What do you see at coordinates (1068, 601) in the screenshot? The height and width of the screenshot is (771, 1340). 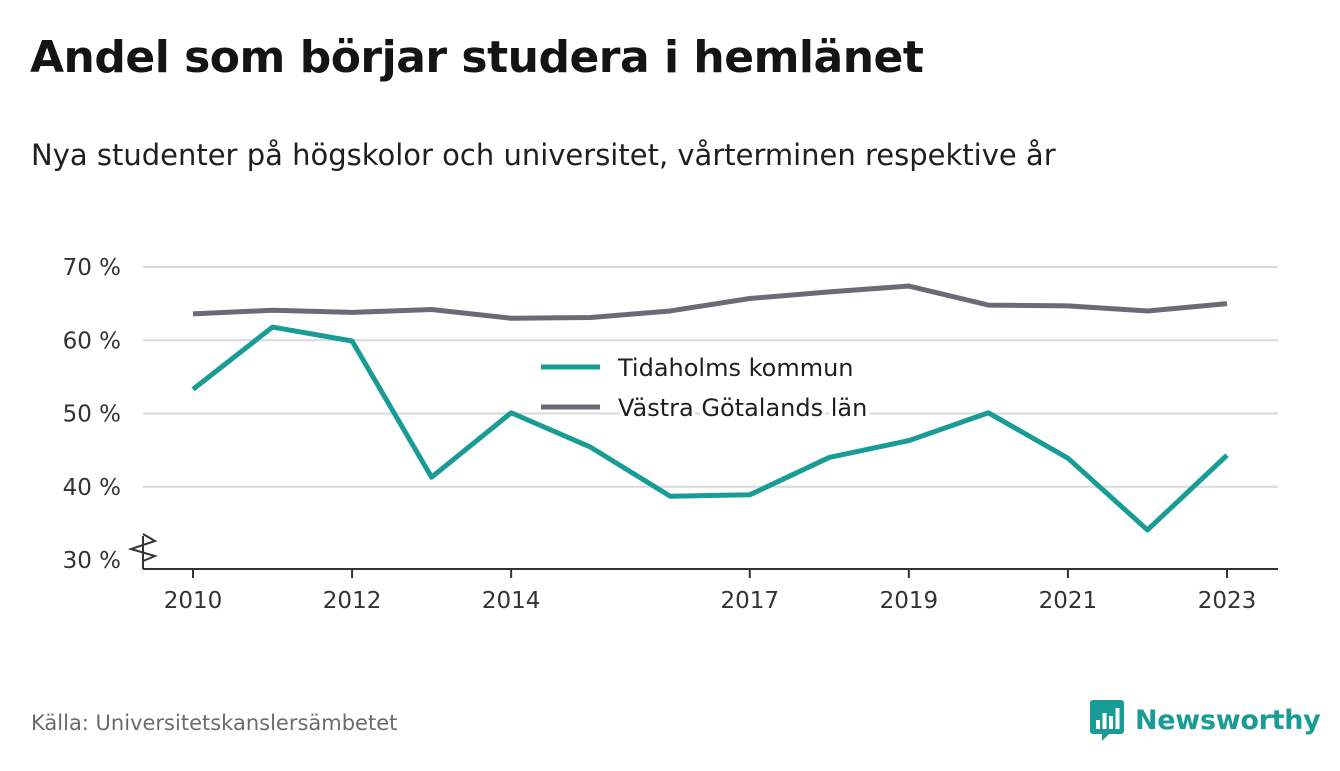 I see `x-tick-label: 2021` at bounding box center [1068, 601].